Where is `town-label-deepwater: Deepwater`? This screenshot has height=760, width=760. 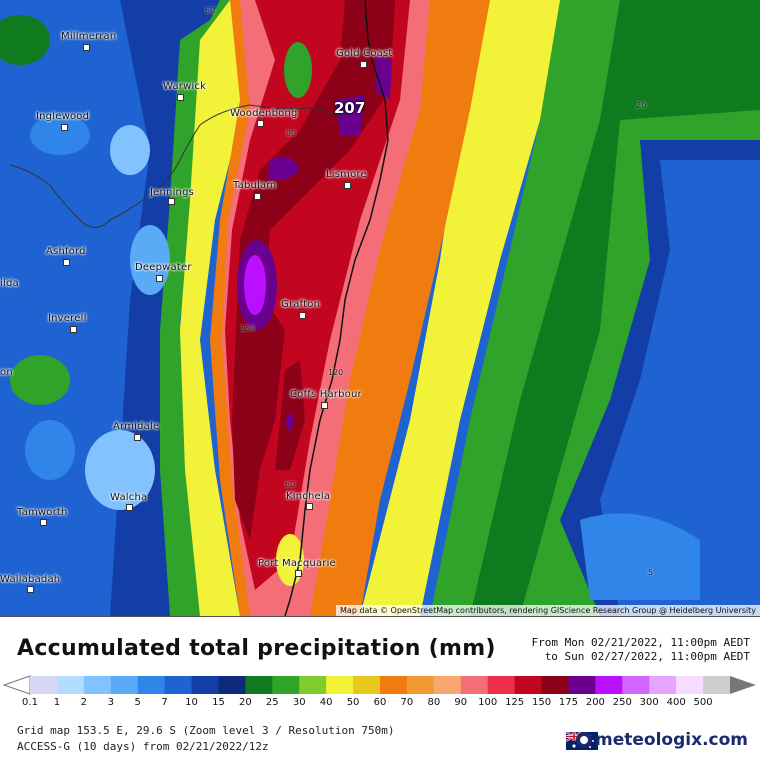
town-label-deepwater: Deepwater is located at coordinates (163, 267).